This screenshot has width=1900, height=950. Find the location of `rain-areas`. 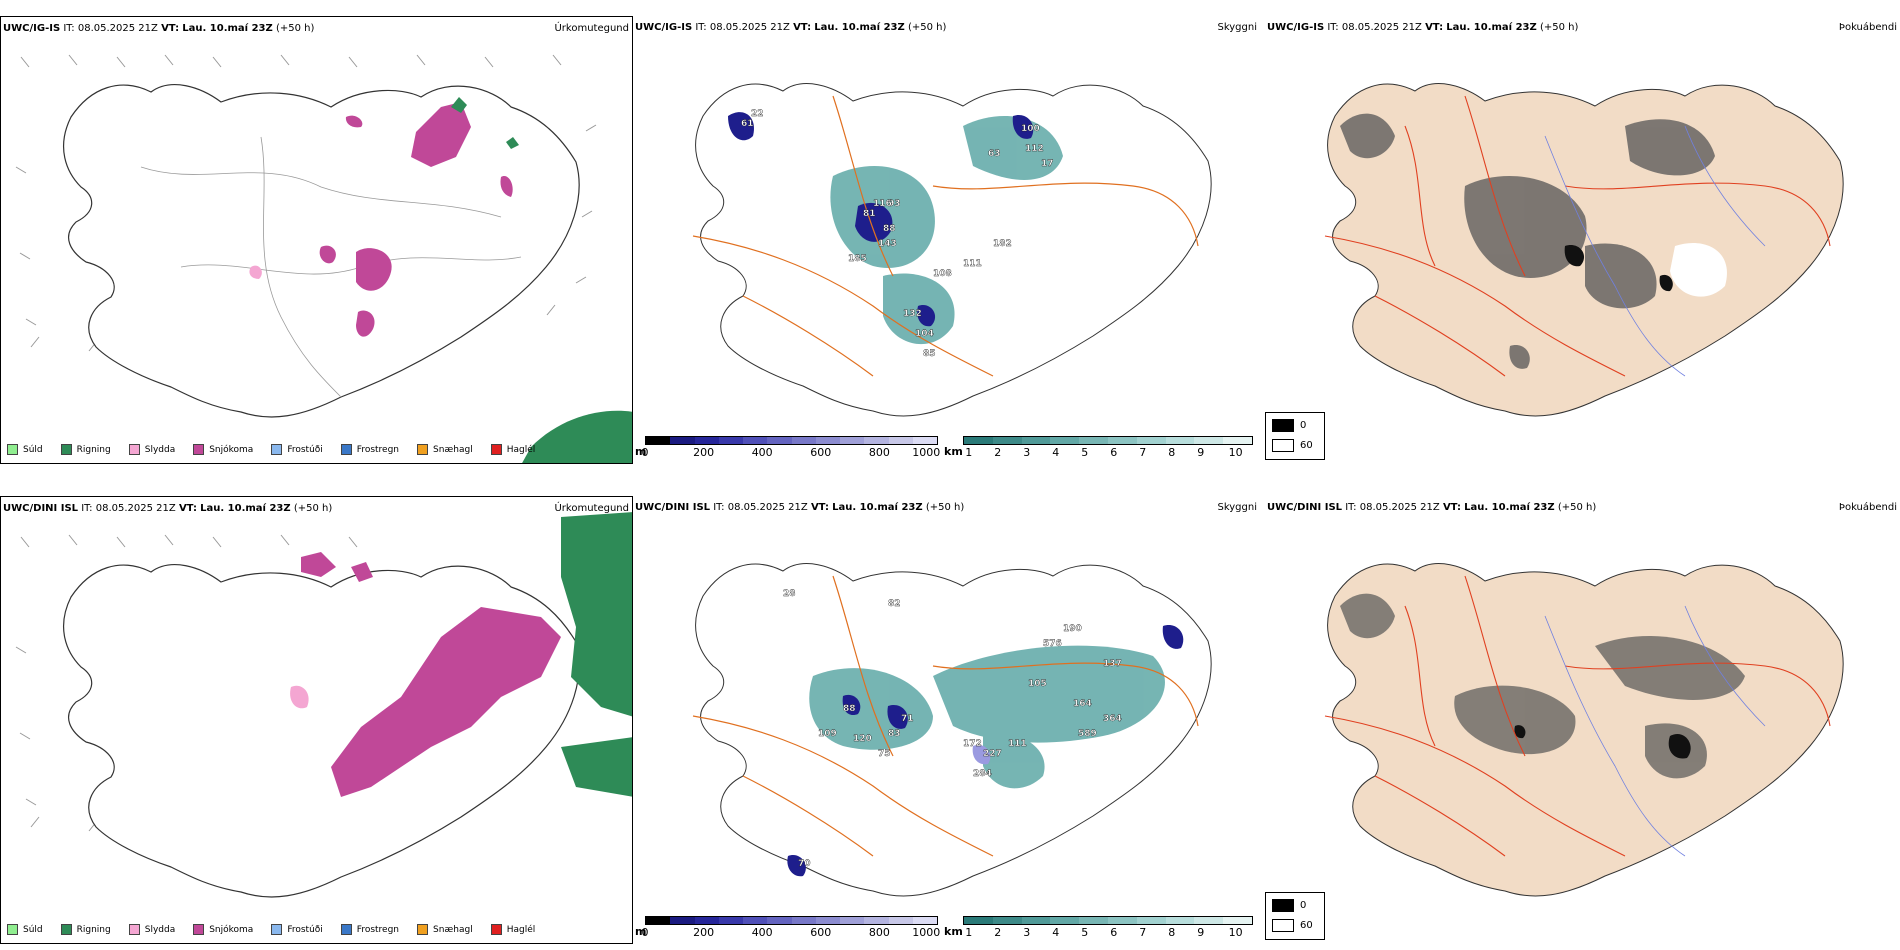

rain-areas is located at coordinates (541, 280).